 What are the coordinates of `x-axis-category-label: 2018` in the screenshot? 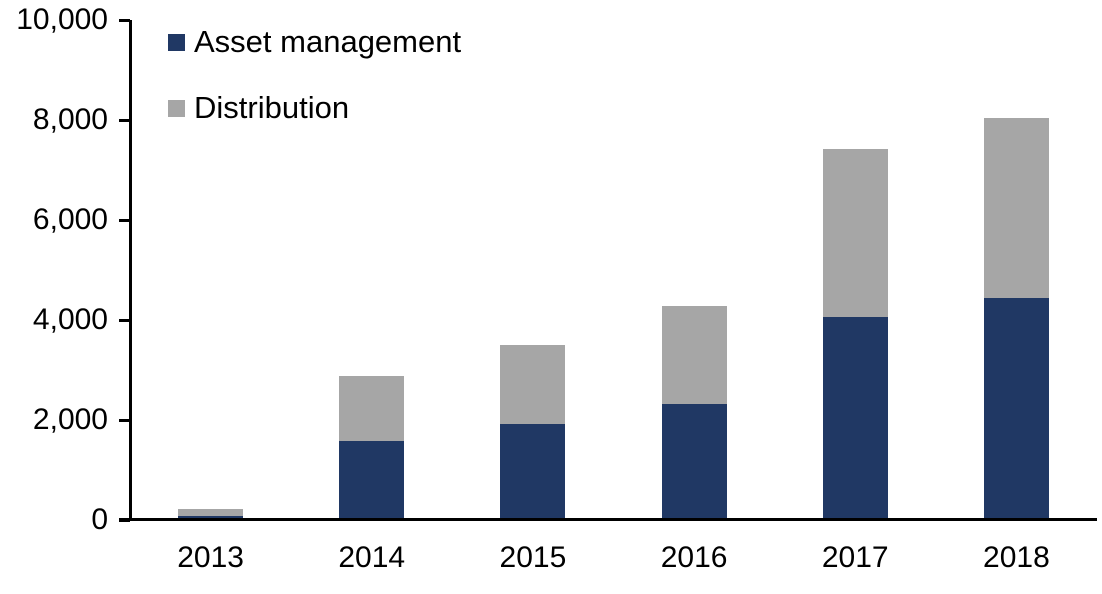 It's located at (1016, 557).